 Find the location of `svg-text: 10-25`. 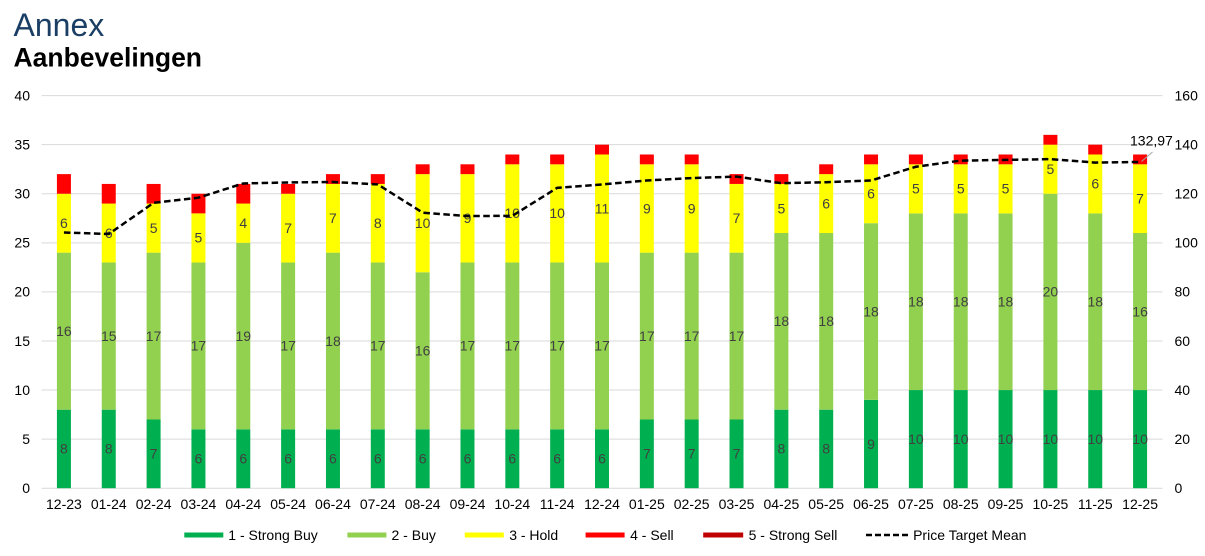

svg-text: 10-25 is located at coordinates (1050, 504).